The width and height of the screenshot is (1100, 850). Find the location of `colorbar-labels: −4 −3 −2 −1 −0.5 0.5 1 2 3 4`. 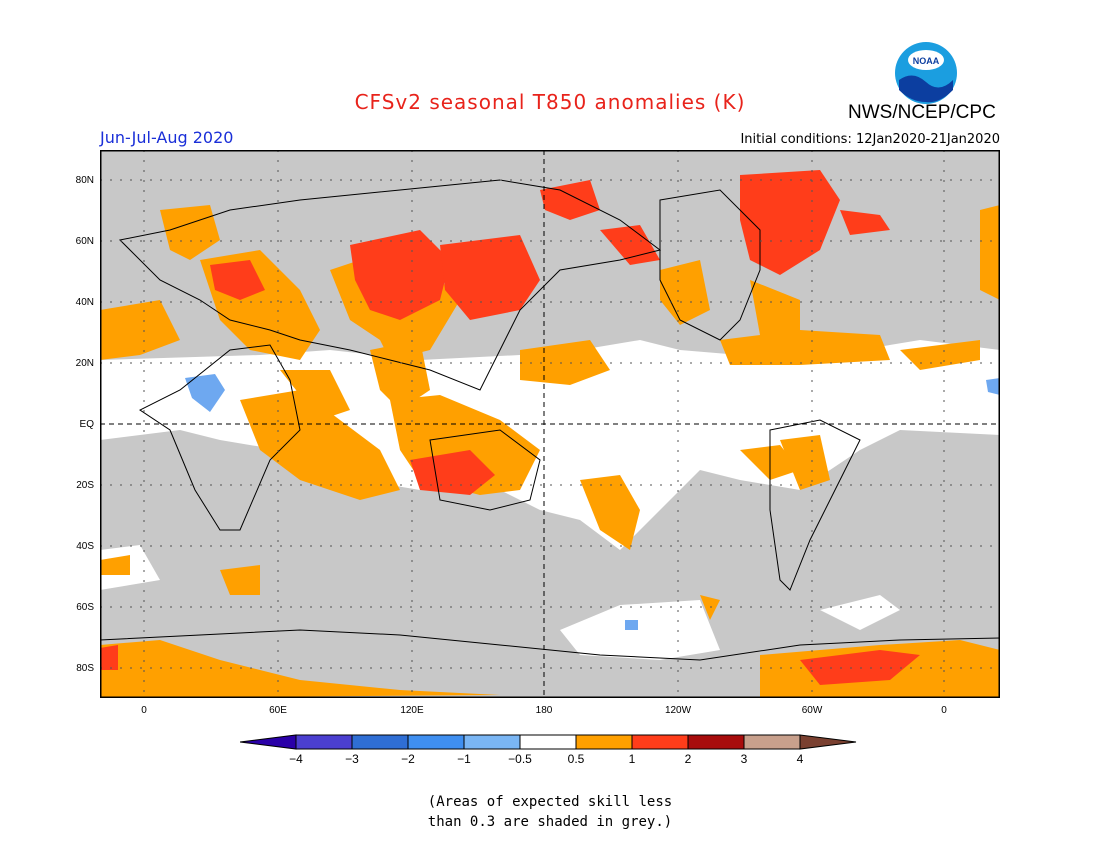

colorbar-labels: −4 −3 −2 −1 −0.5 0.5 1 2 3 4 is located at coordinates (550, 760).